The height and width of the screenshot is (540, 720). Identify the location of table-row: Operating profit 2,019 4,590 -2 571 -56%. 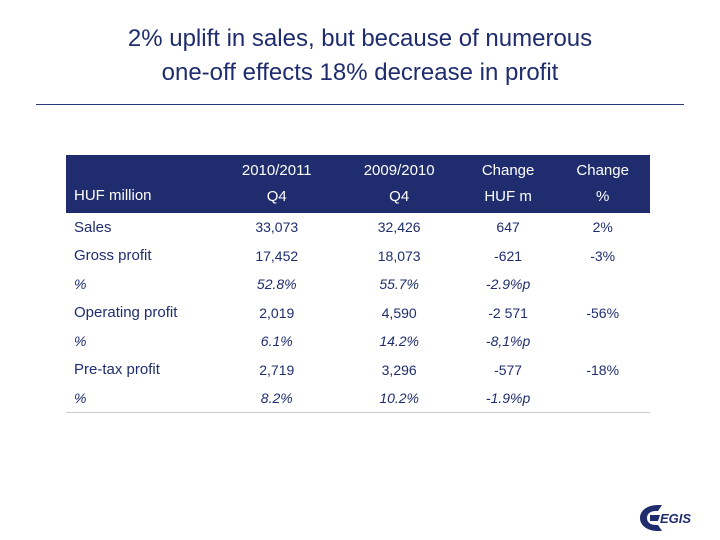
(358, 313).